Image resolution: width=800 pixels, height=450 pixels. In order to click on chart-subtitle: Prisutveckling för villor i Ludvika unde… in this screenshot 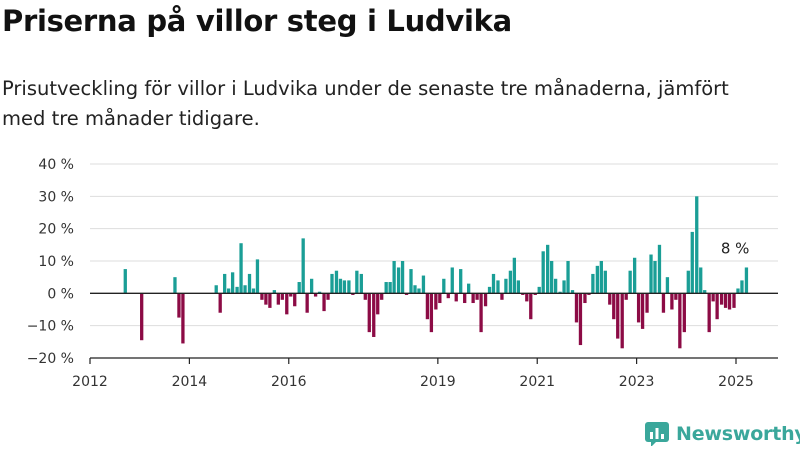, I will do `click(365, 104)`.